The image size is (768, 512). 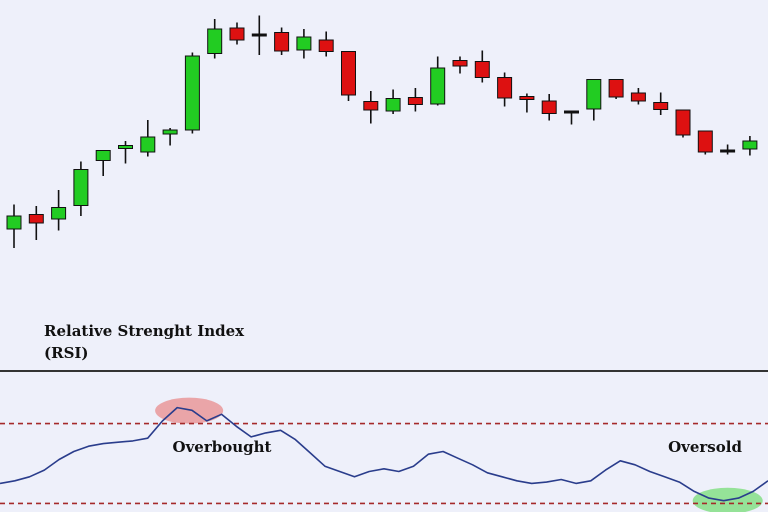 What do you see at coordinates (705, 447) in the screenshot?
I see `oversold-label: Oversold` at bounding box center [705, 447].